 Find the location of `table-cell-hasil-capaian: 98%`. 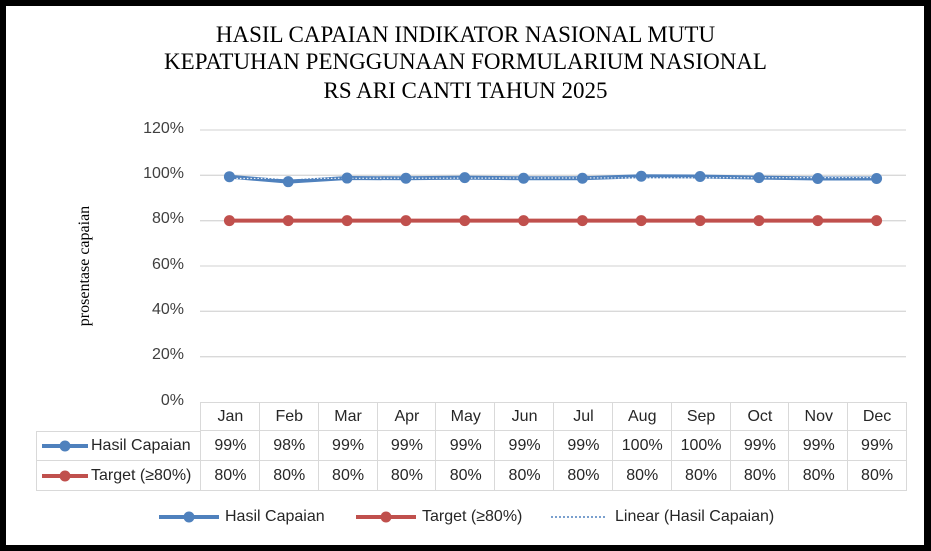

table-cell-hasil-capaian: 98% is located at coordinates (288, 446).